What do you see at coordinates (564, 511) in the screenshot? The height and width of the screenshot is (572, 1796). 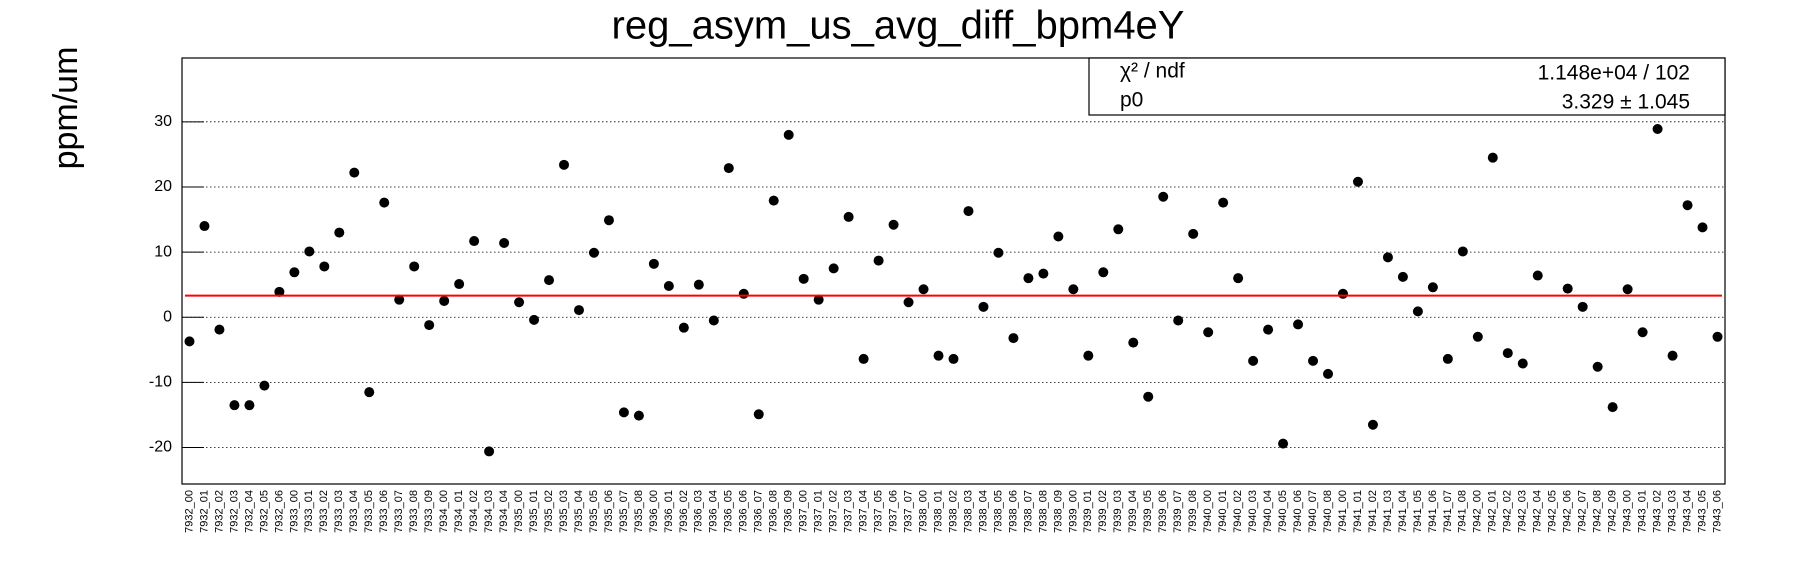 I see `x-tick-label: 7935_03` at bounding box center [564, 511].